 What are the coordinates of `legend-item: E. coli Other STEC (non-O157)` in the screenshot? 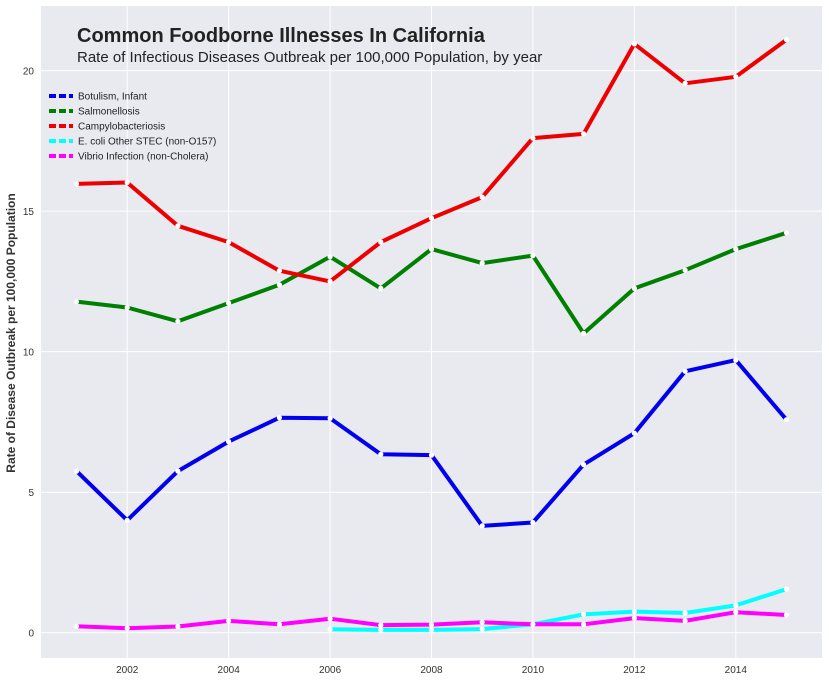 It's located at (132, 142).